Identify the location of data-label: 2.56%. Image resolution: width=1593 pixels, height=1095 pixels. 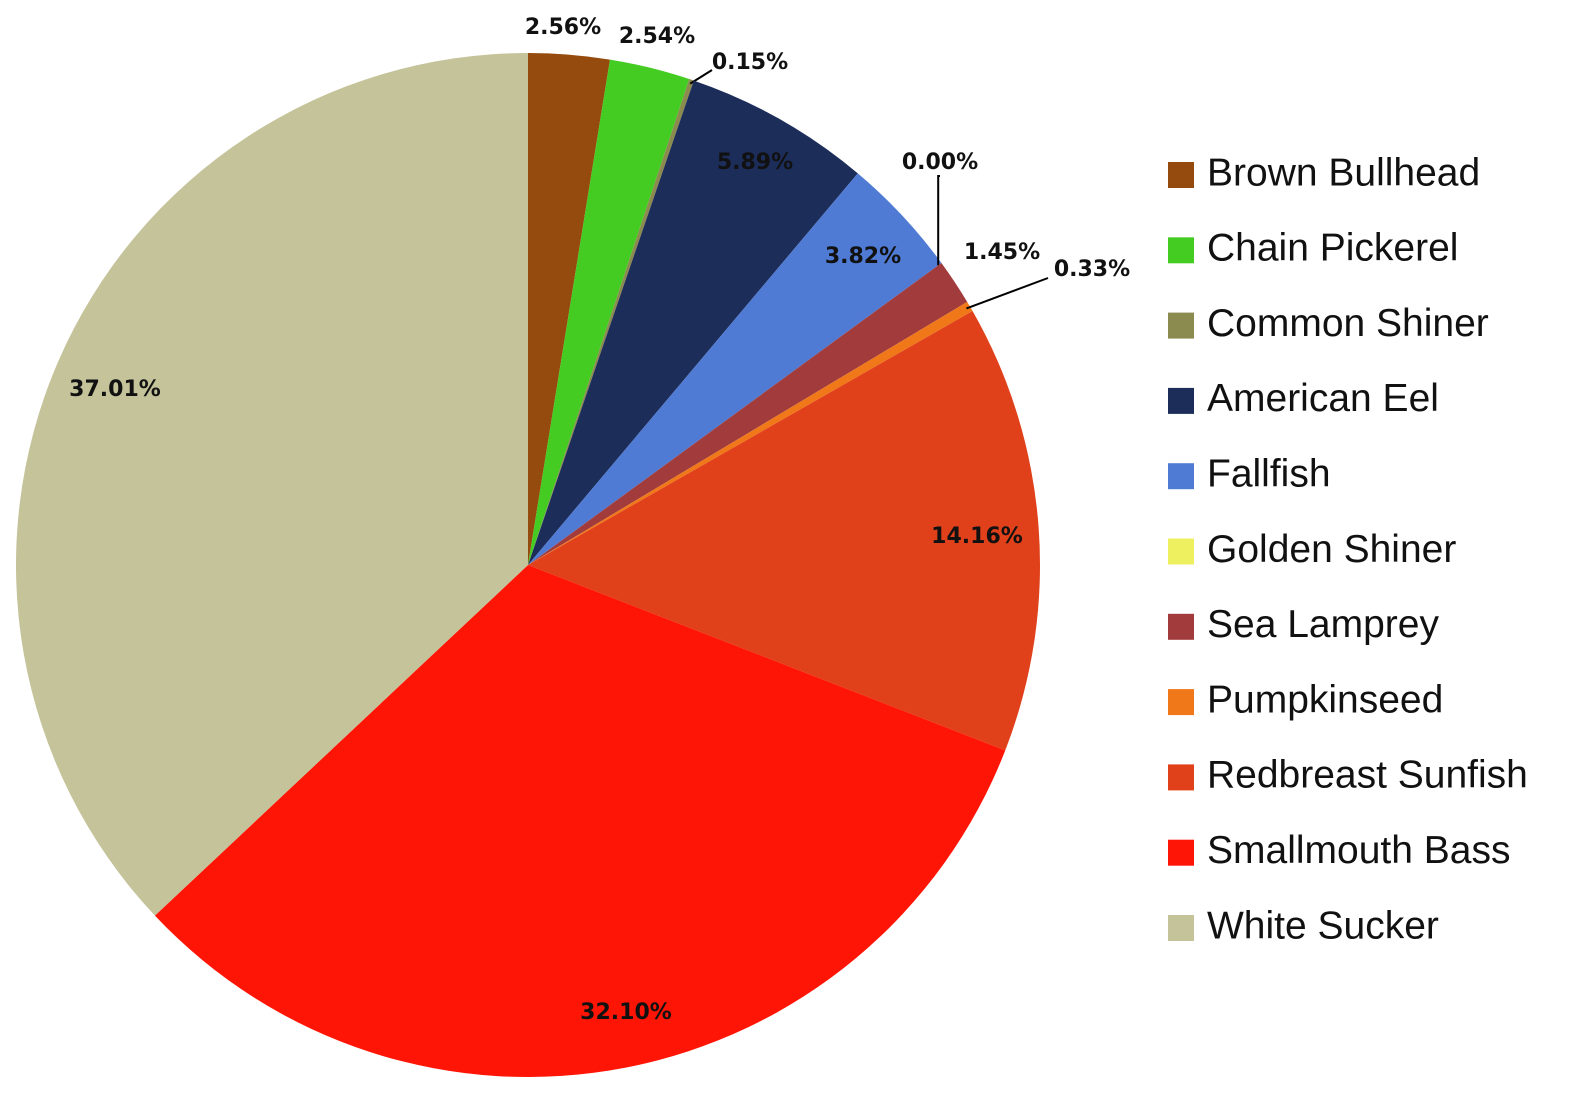
(563, 27).